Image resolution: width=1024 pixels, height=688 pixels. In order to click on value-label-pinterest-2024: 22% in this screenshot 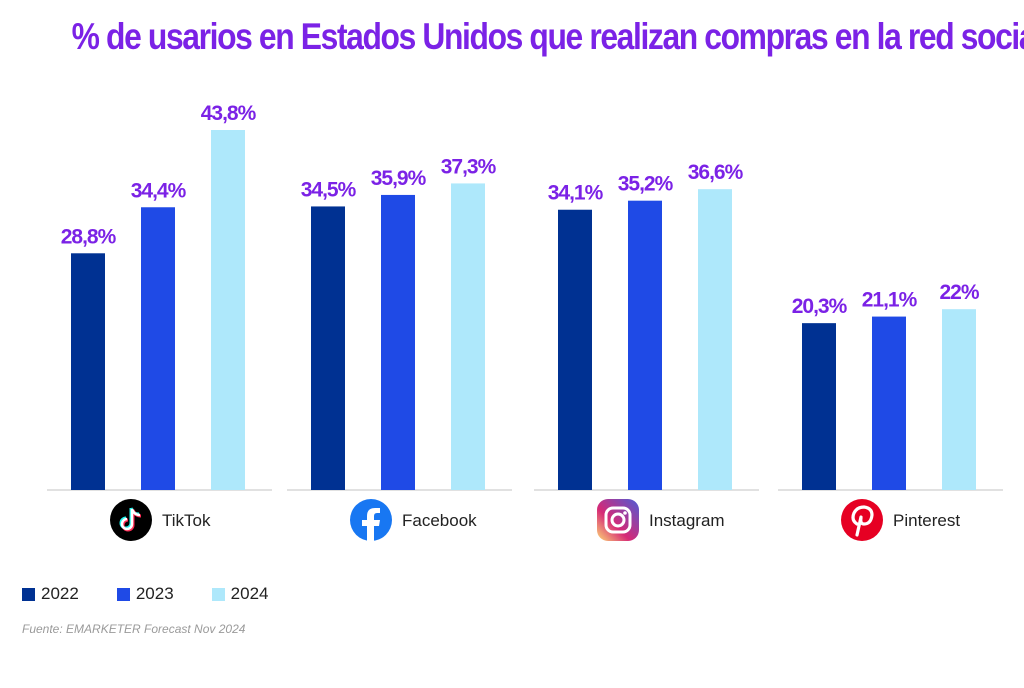, I will do `click(959, 292)`.